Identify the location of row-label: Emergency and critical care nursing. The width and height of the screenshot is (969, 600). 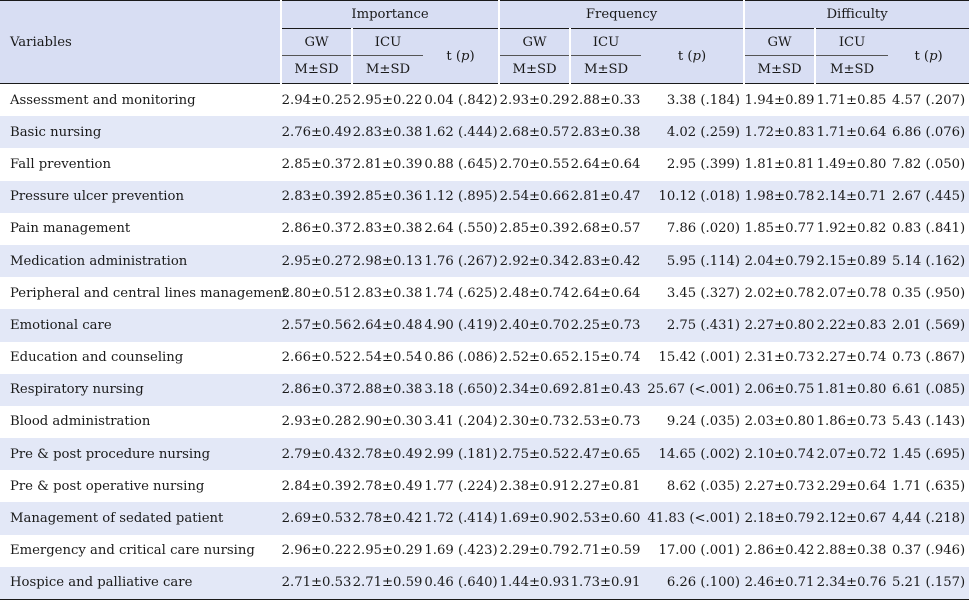
(132, 551).